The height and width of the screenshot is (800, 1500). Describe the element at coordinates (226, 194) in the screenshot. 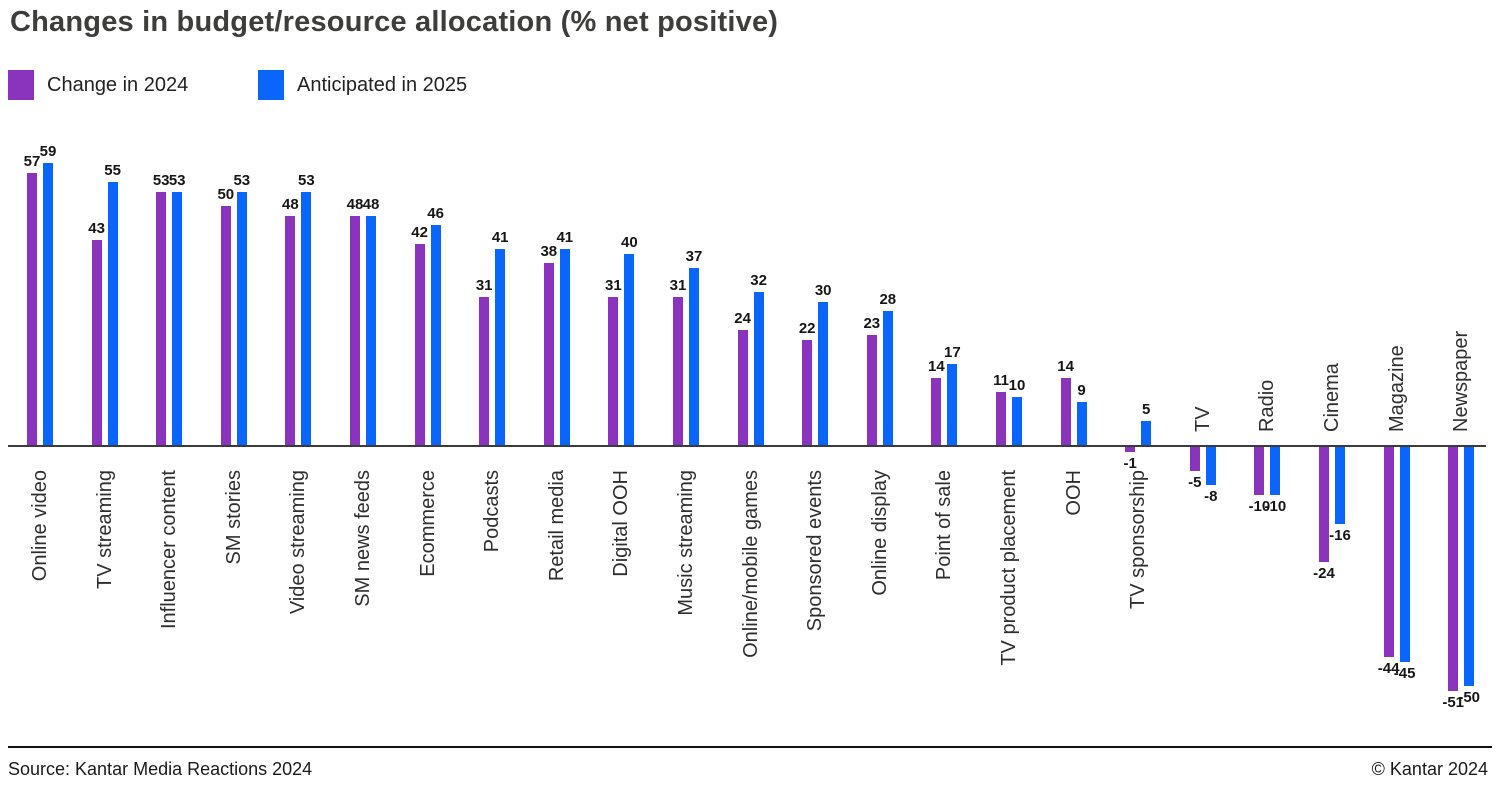

I see `value-label-2024: 50` at that location.